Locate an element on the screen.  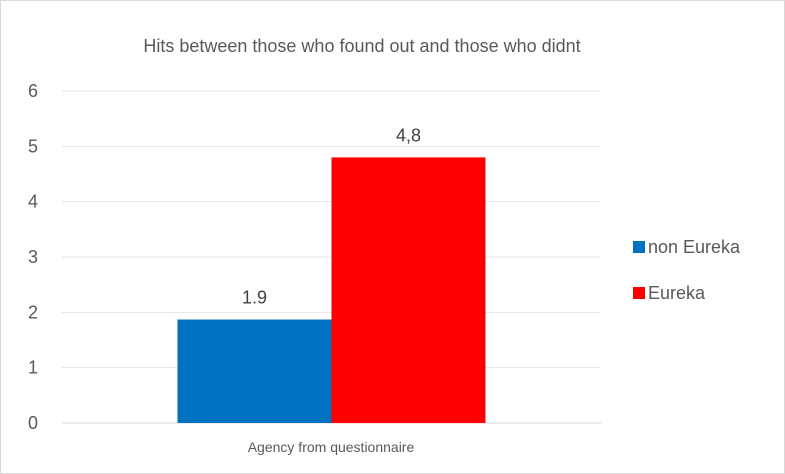
data-label: 1.9 is located at coordinates (254, 298).